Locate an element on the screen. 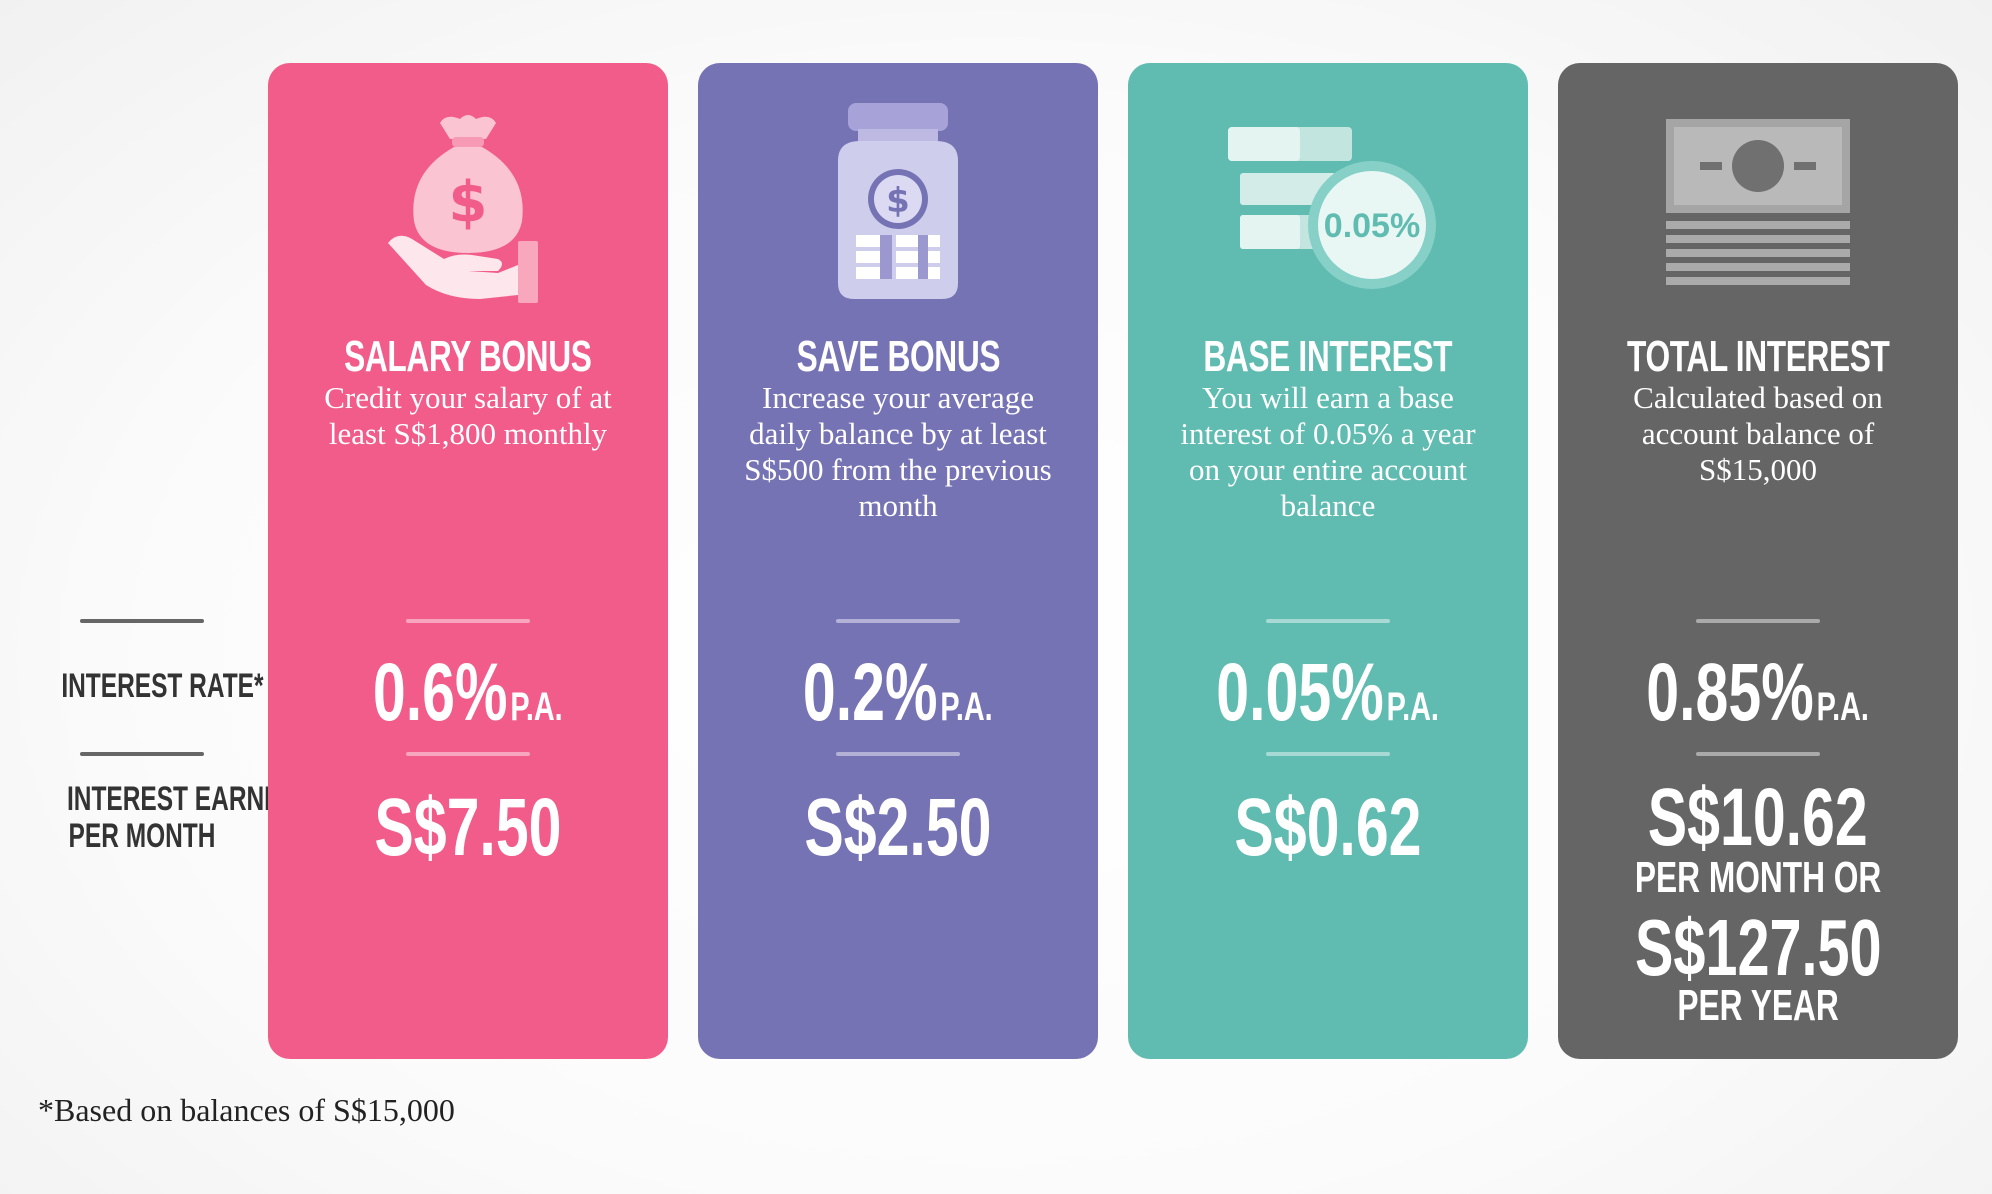 This screenshot has height=1194, width=1992. footnote: *Based on balances of S$15,000 is located at coordinates (246, 1110).